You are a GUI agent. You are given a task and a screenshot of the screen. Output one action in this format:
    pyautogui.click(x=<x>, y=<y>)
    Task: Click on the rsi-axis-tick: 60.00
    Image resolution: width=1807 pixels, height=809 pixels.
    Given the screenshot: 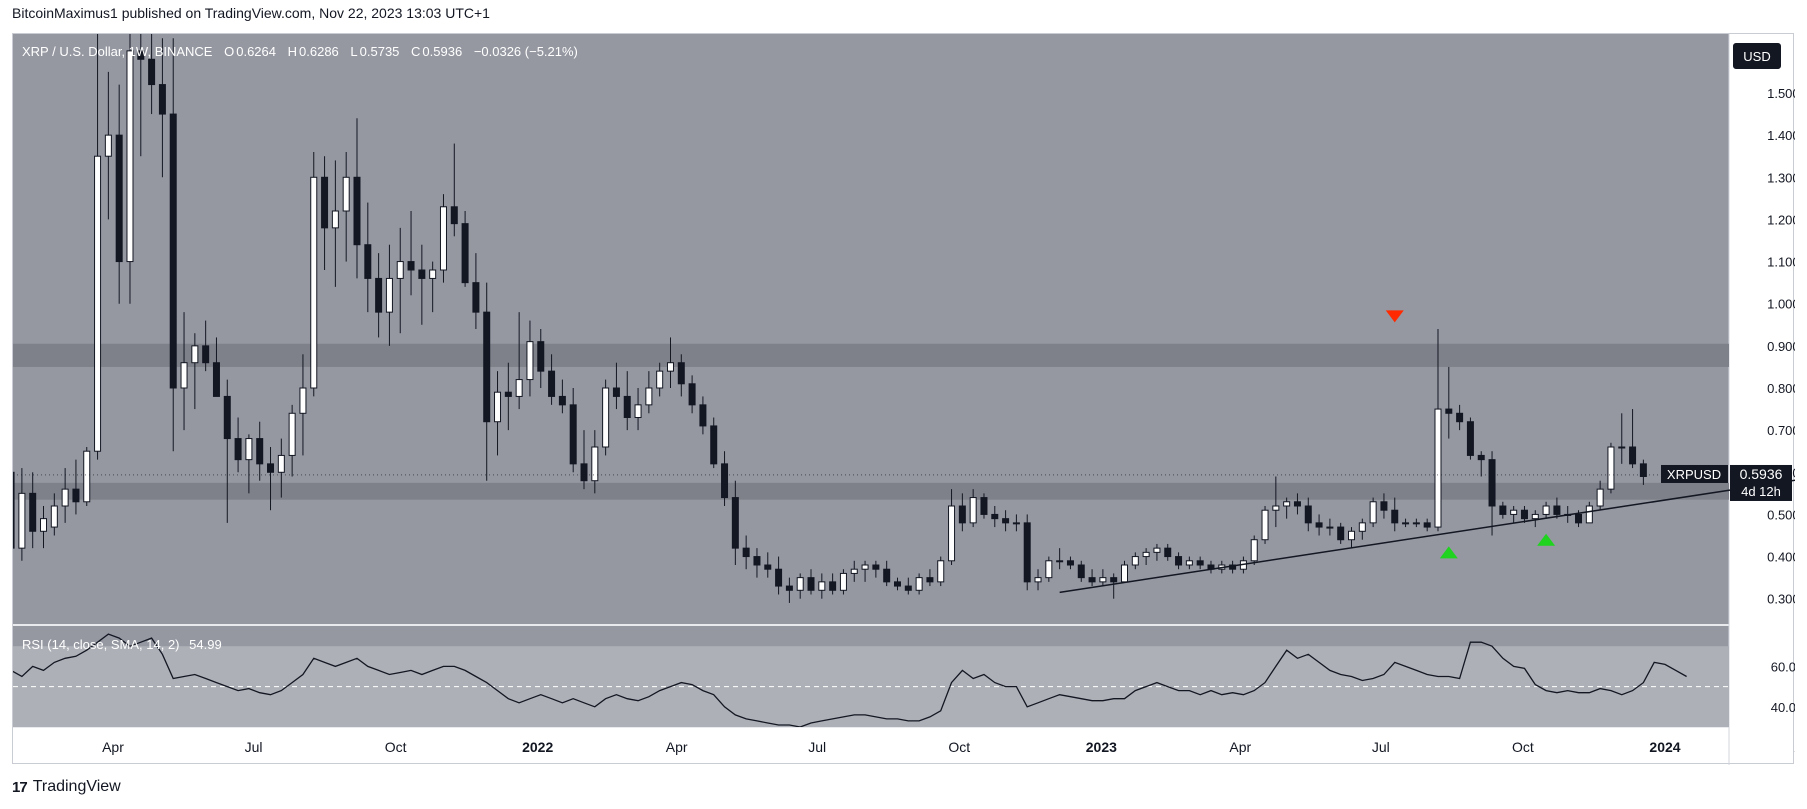 What is the action you would take?
    pyautogui.click(x=1783, y=666)
    